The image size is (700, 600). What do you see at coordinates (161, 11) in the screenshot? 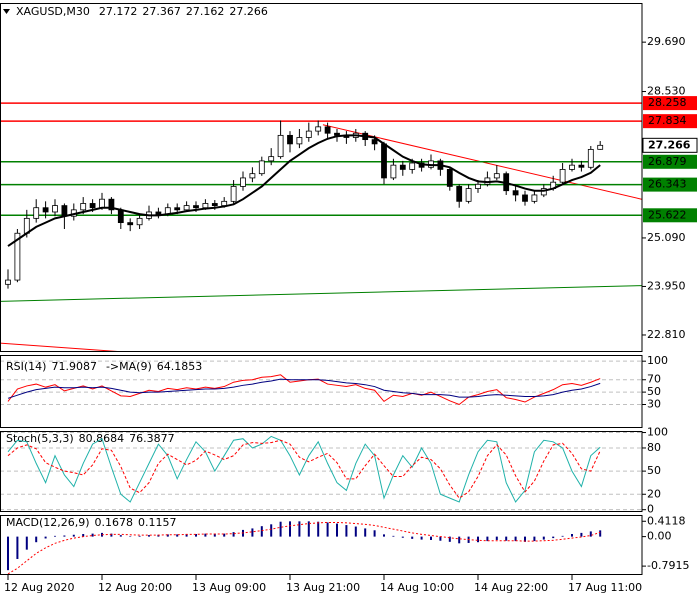
I see `high-value: 27.367` at bounding box center [161, 11].